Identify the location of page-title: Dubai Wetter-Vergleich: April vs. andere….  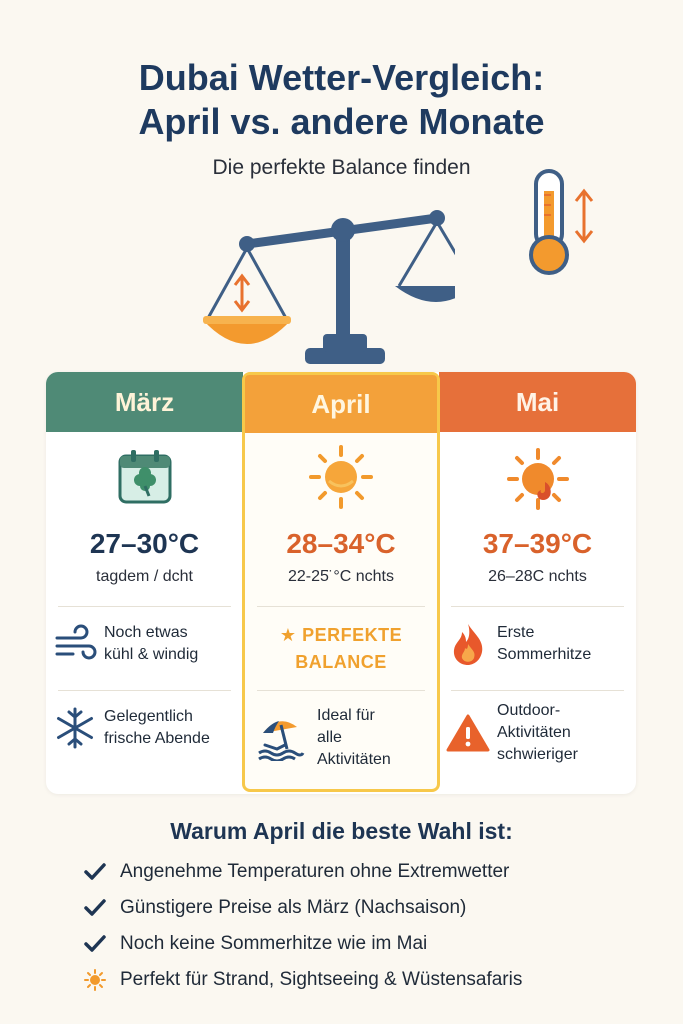
(341, 100).